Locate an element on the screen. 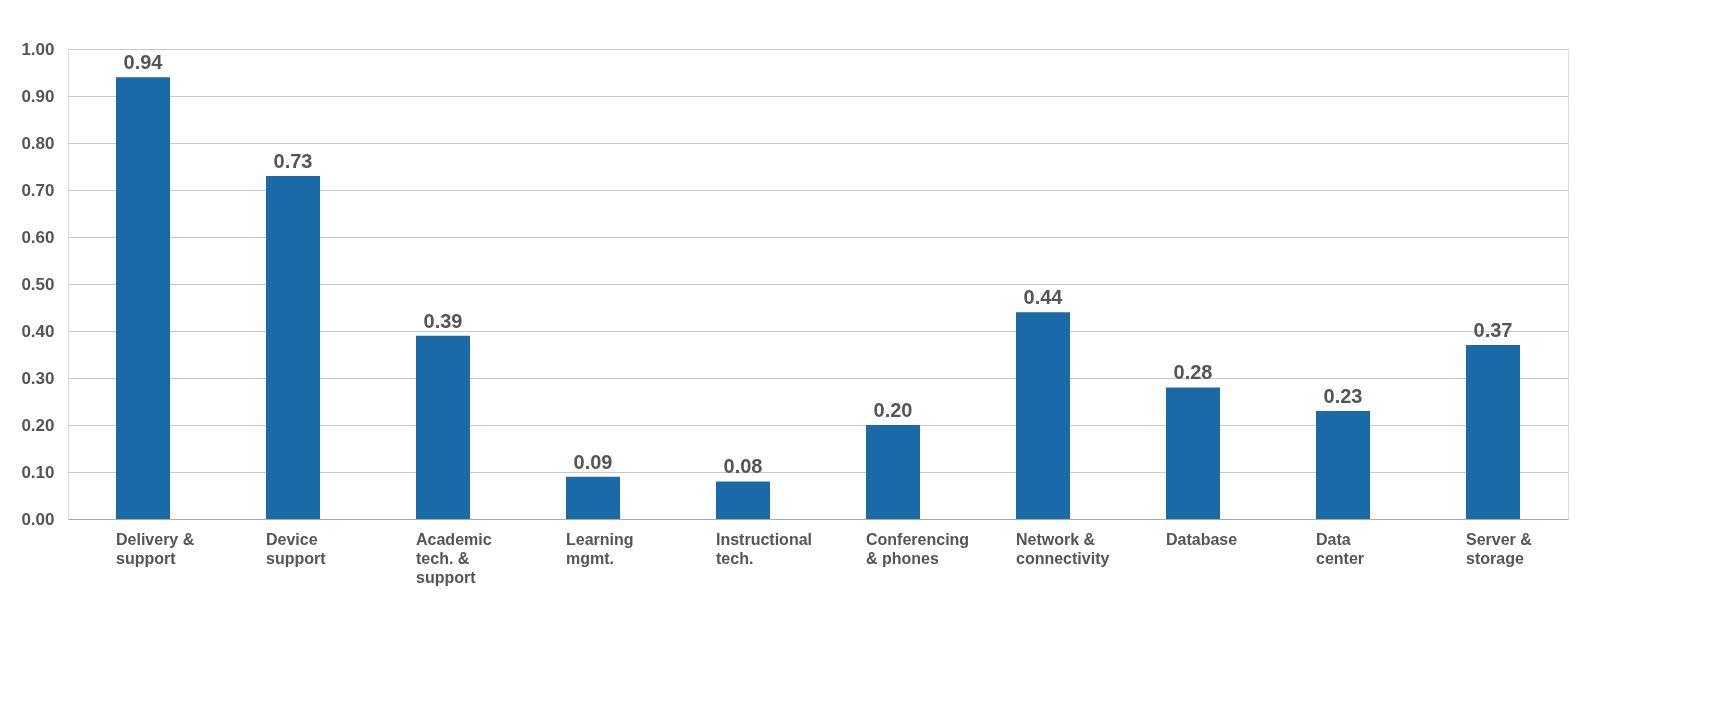 Image resolution: width=1732 pixels, height=721 pixels. y-tick-label: 0.10 is located at coordinates (38, 472).